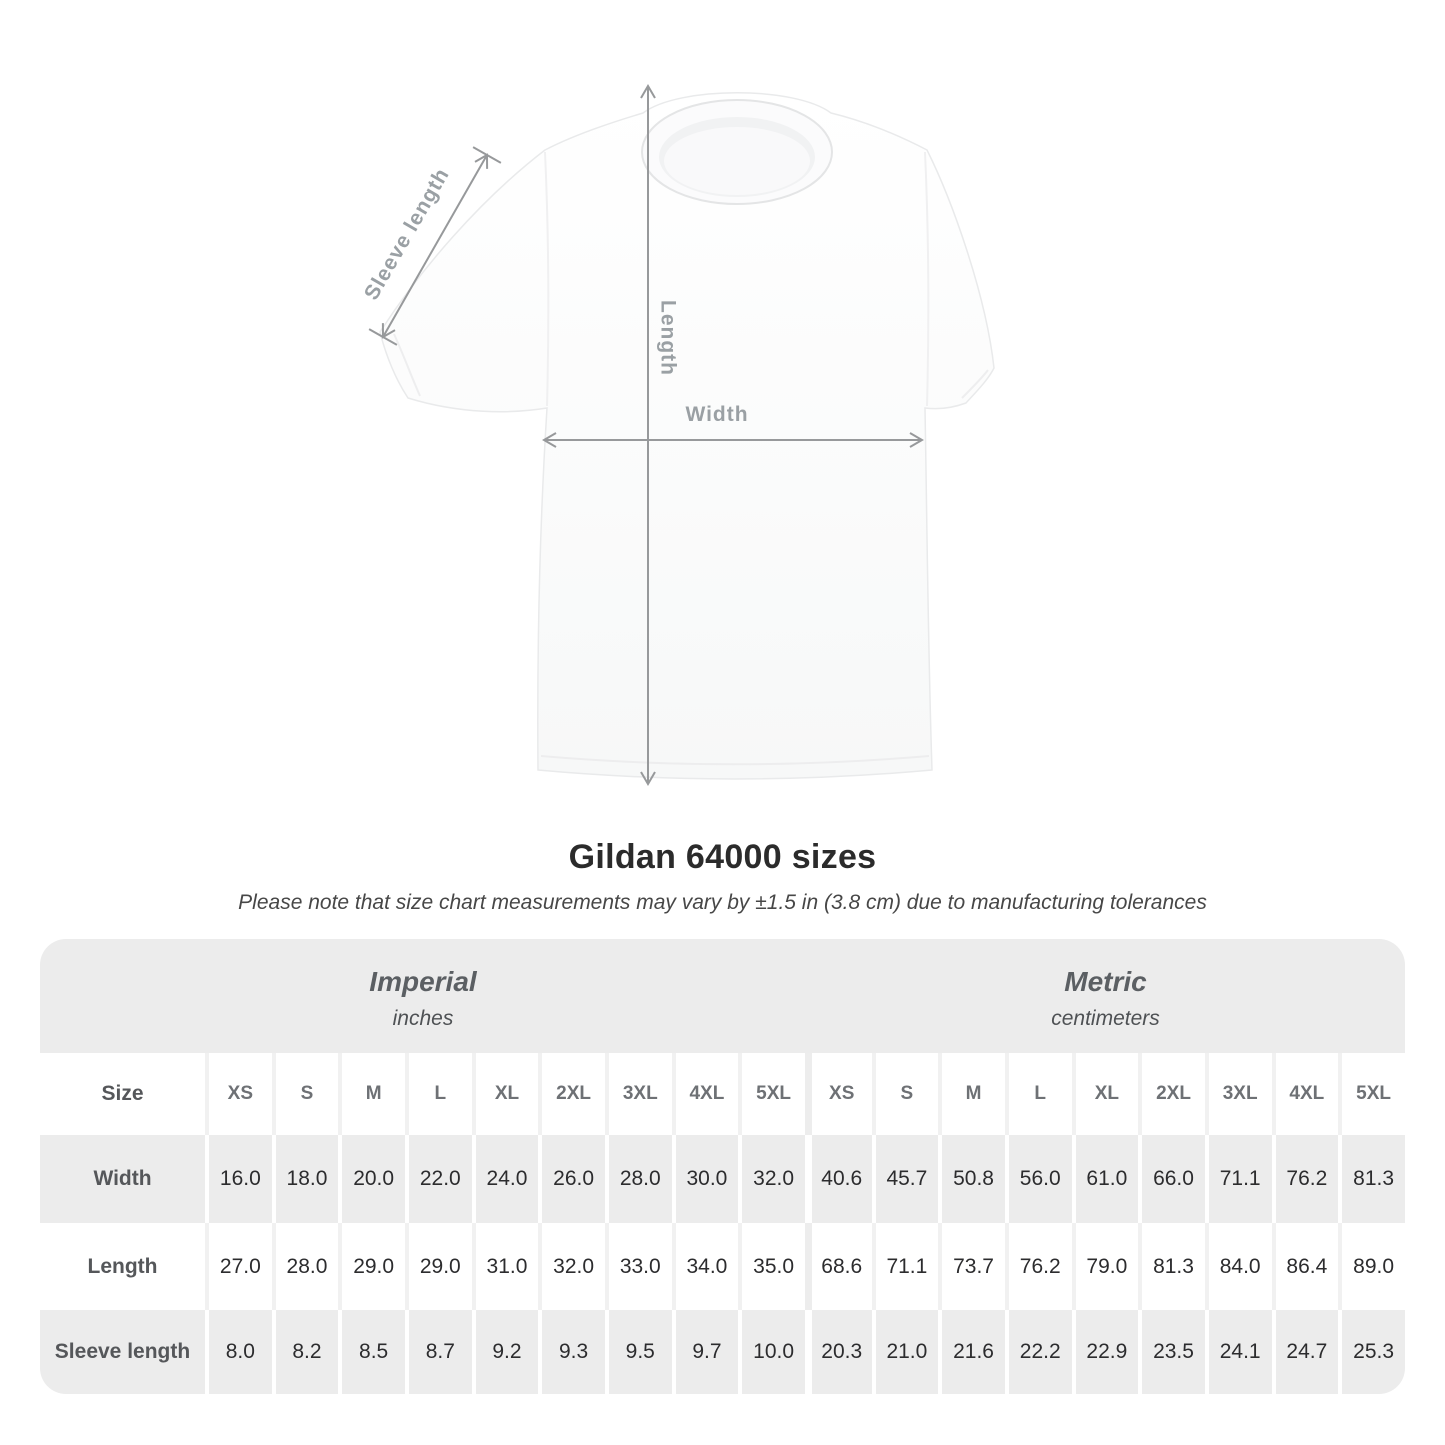  Describe the element at coordinates (705, 1352) in the screenshot. I see `value-cell: 9.7` at that location.